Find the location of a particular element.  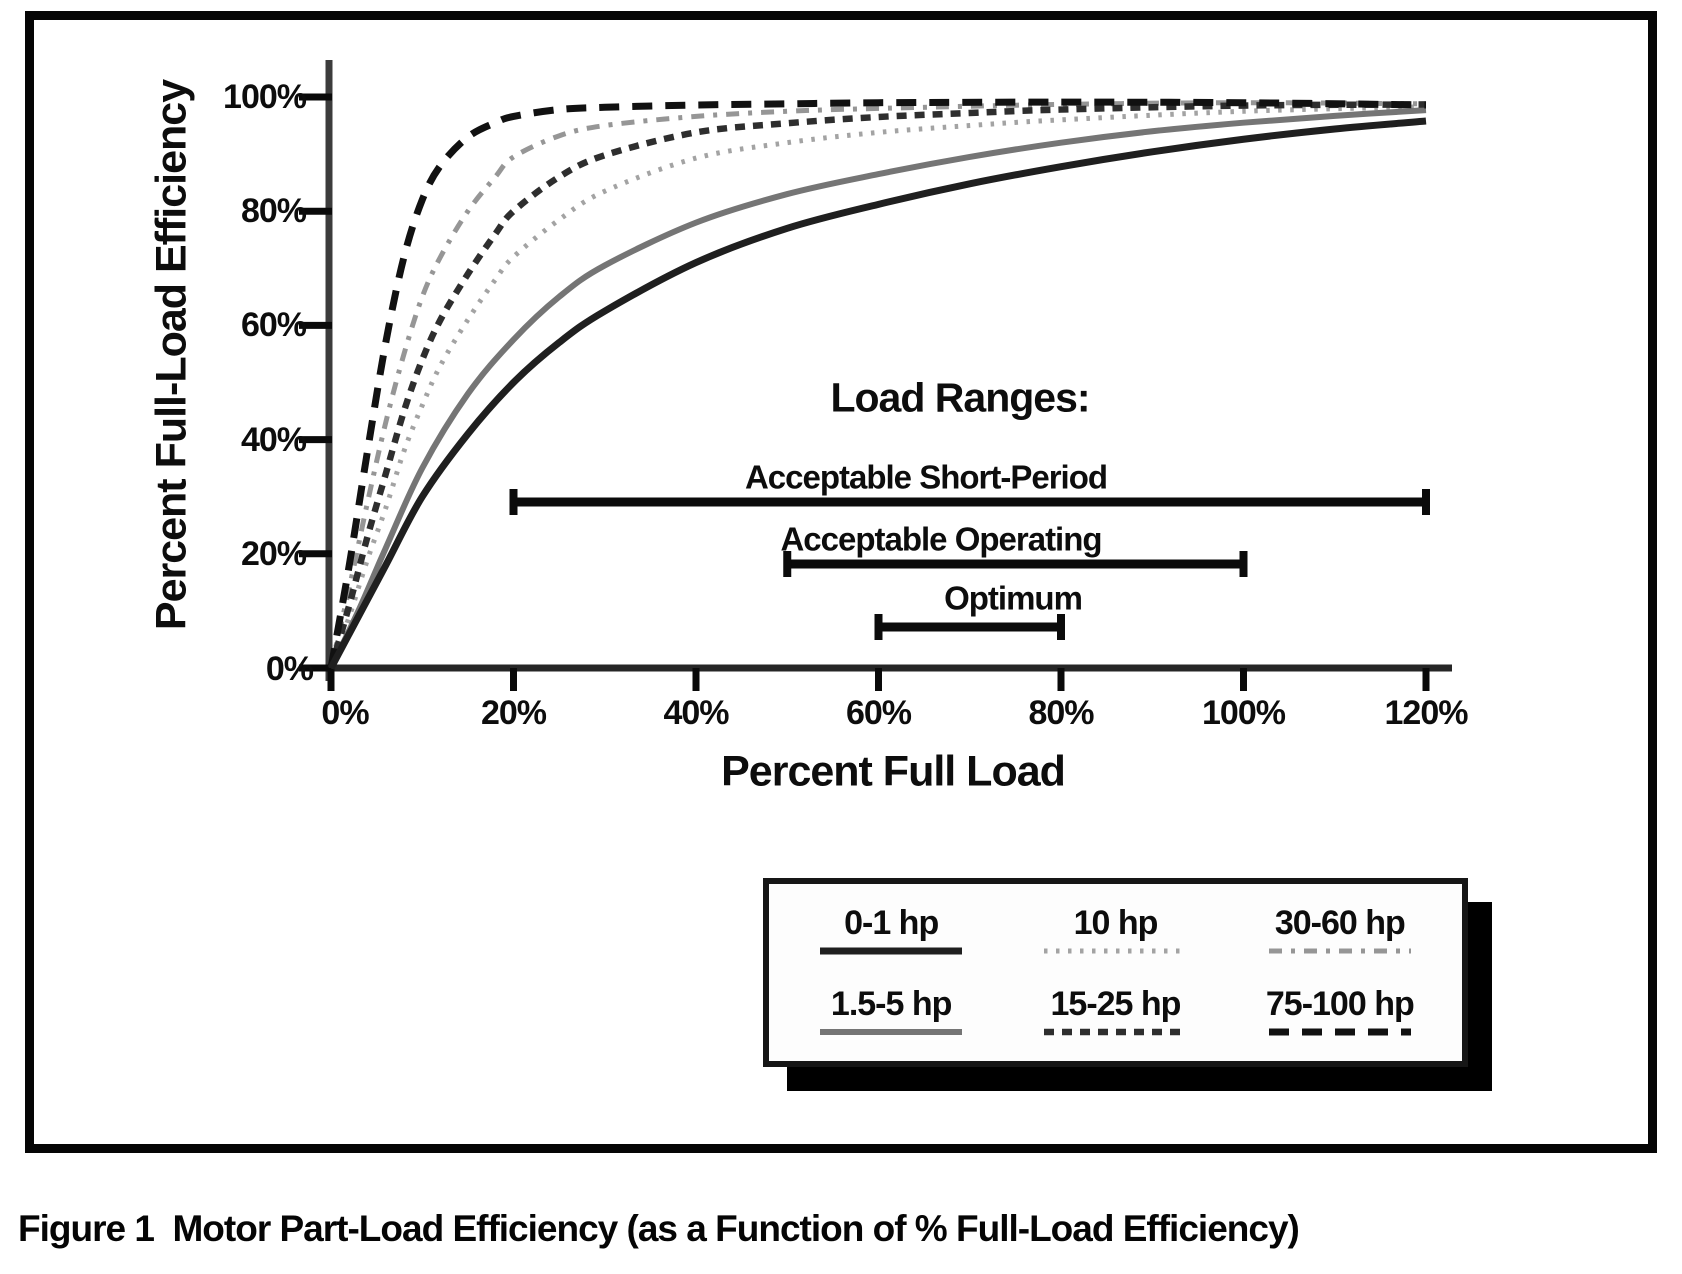

load-range-label: Acceptable Operating is located at coordinates (941, 539).